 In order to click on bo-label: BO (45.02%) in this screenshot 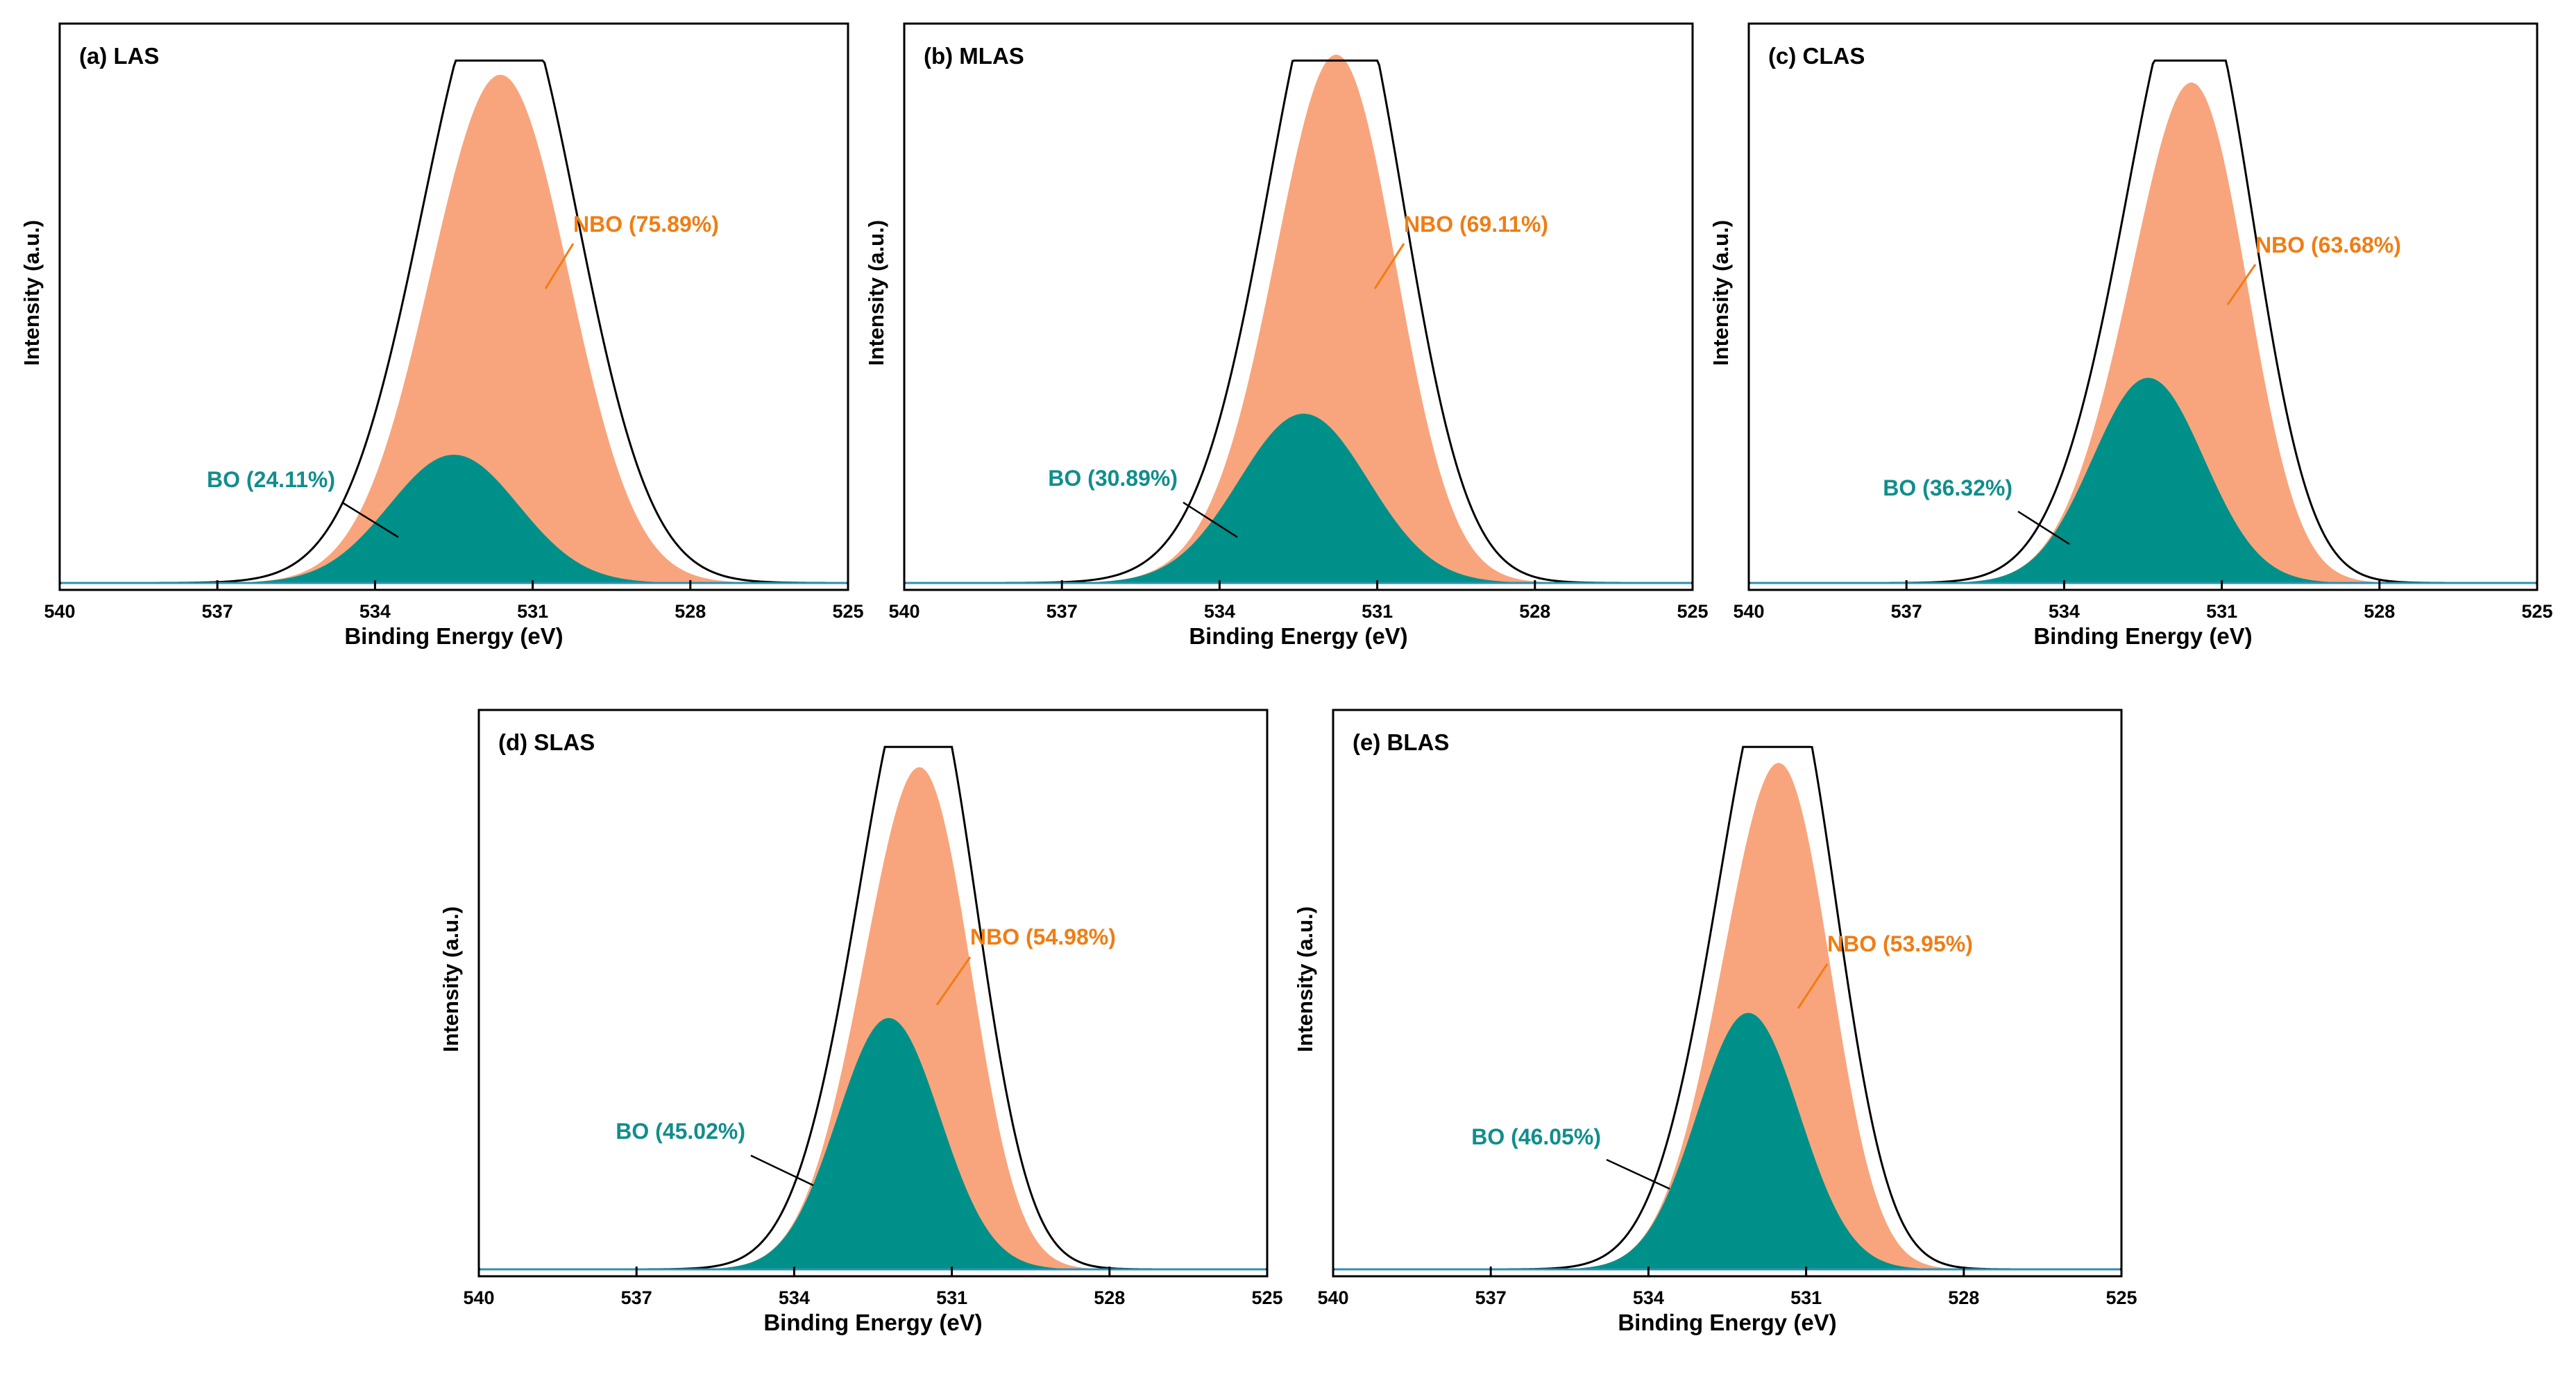, I will do `click(681, 1131)`.